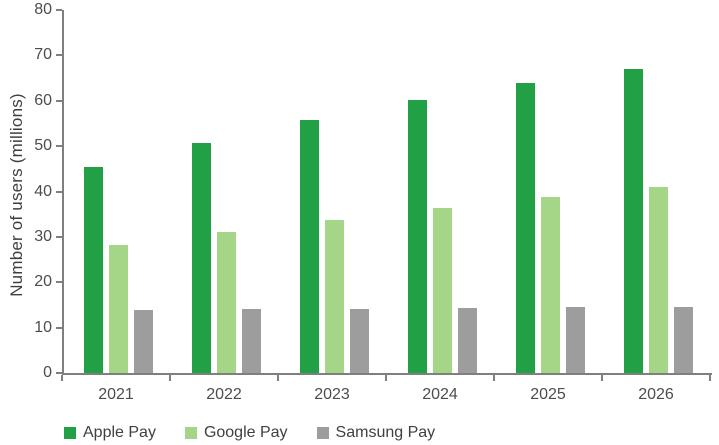 The image size is (719, 445). I want to click on y-tick-label: 60, so click(43, 100).